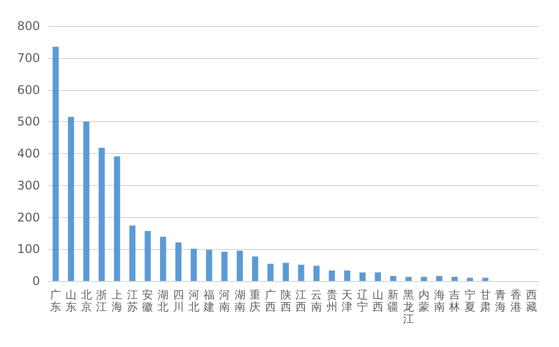 This screenshot has height=347, width=559. What do you see at coordinates (301, 301) in the screenshot?
I see `x-tick-label: 江西` at bounding box center [301, 301].